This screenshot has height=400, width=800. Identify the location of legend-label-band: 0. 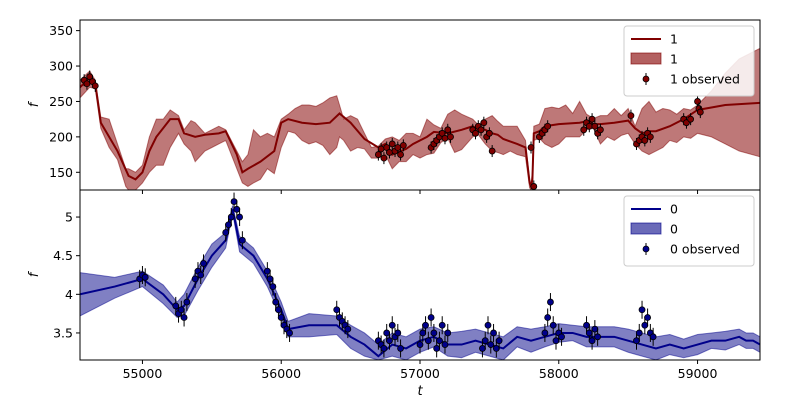
(674, 229).